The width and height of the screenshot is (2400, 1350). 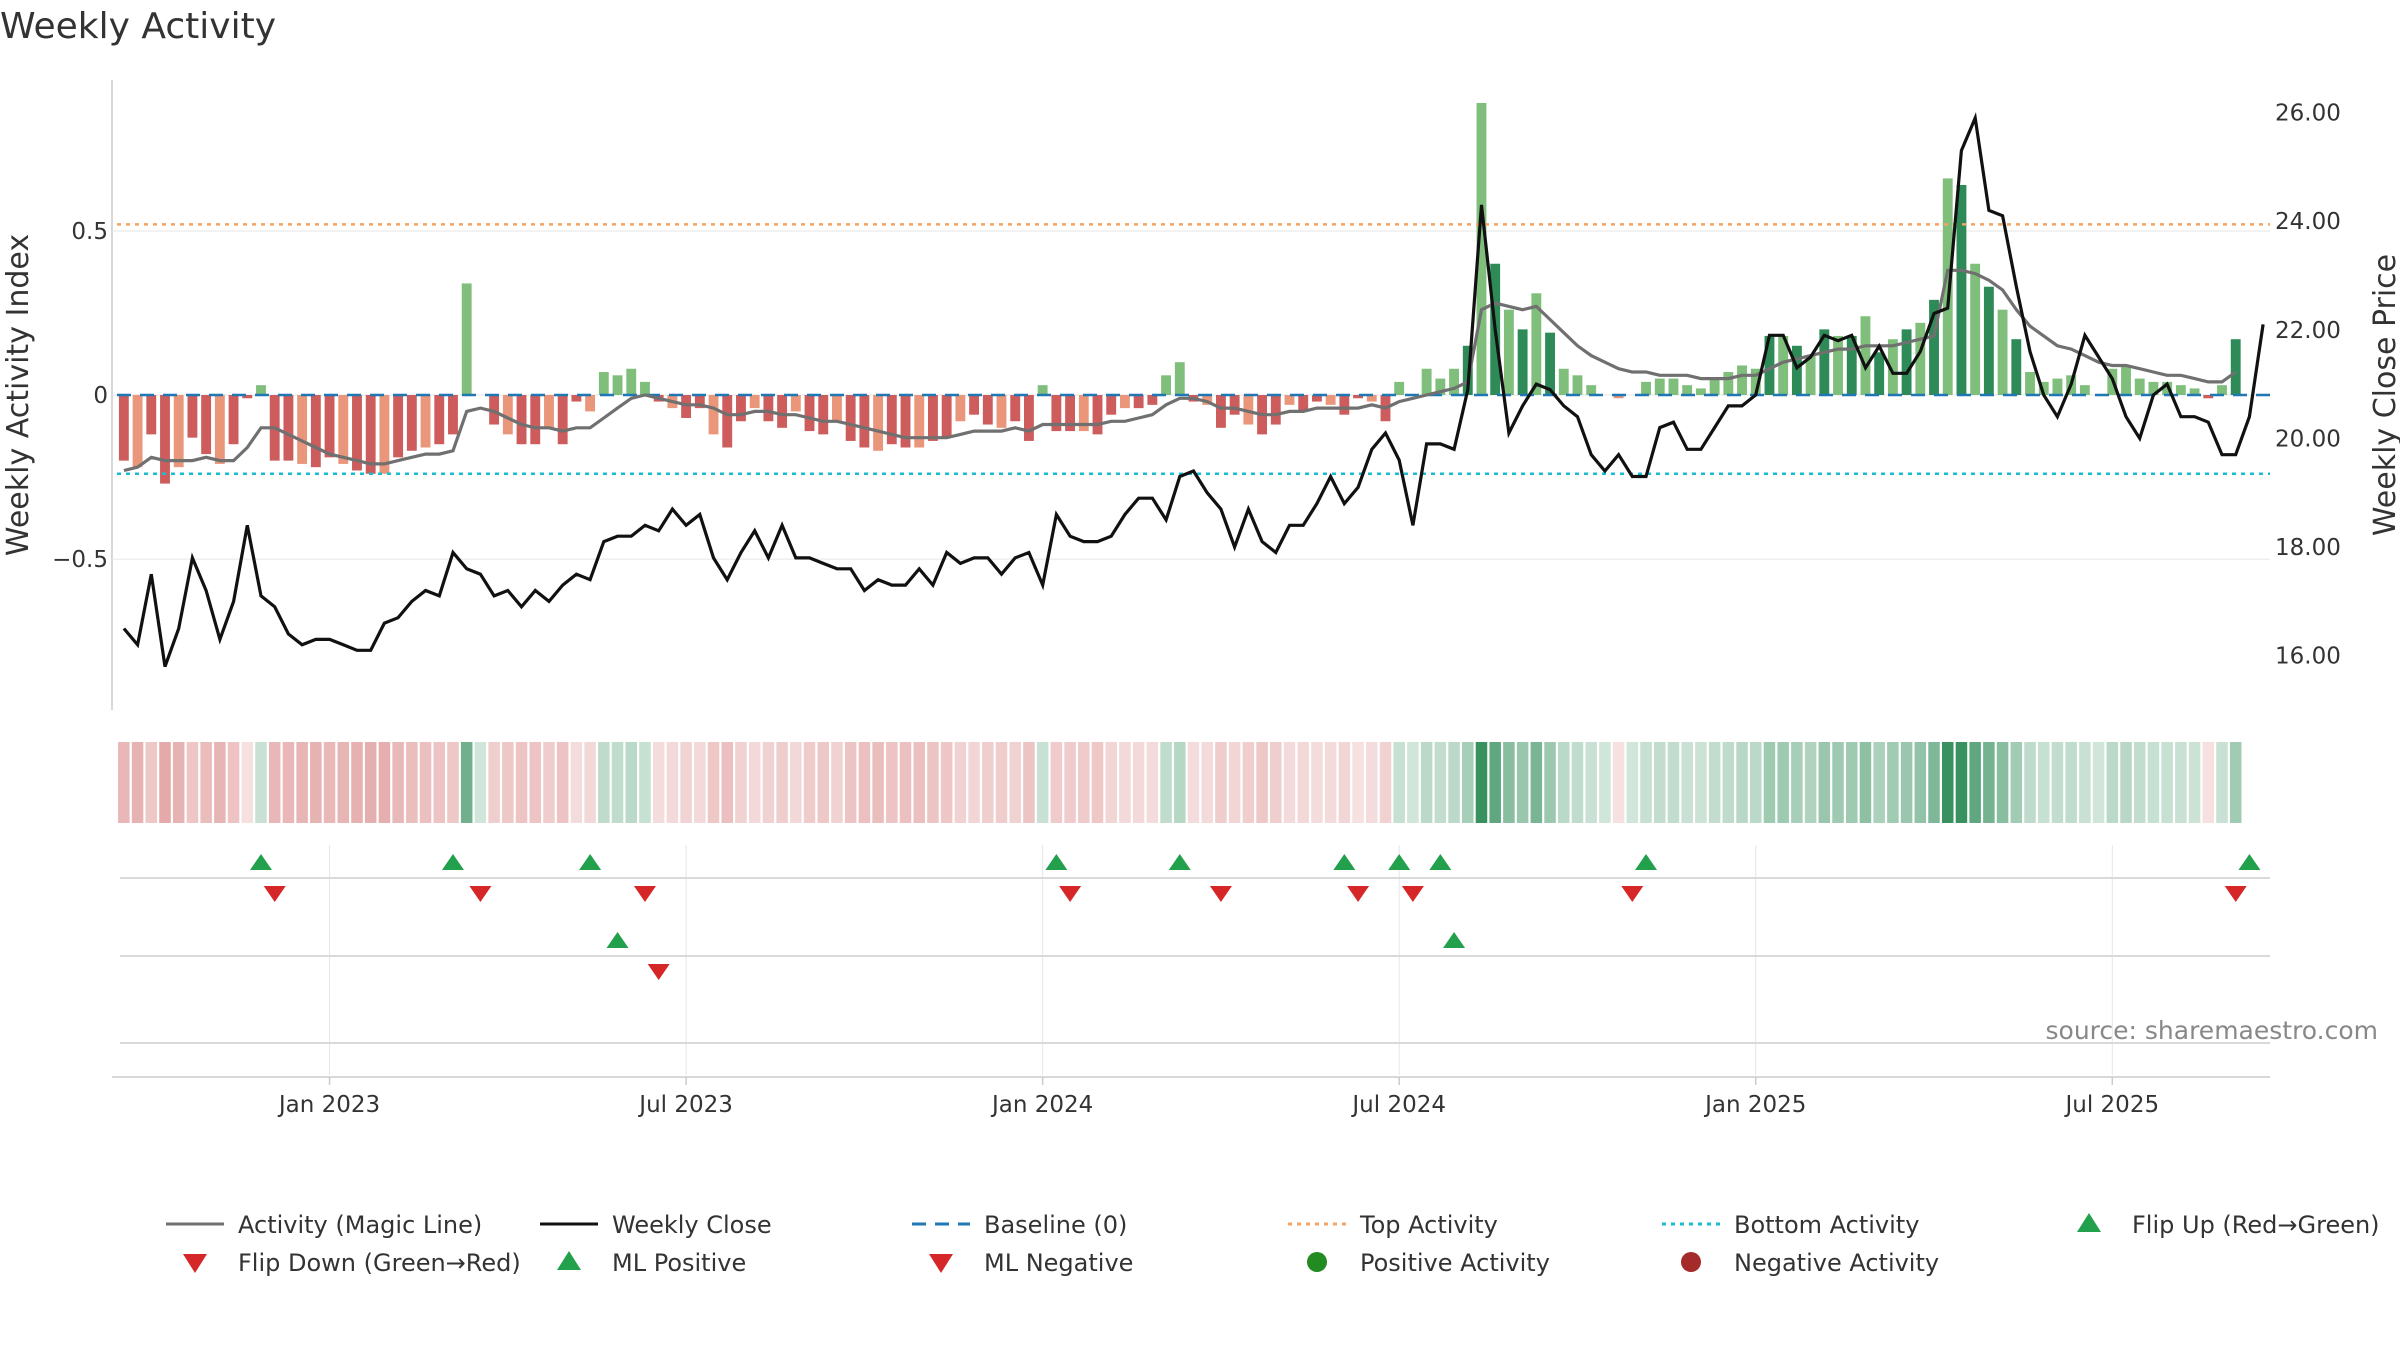 What do you see at coordinates (1810, 1263) in the screenshot?
I see `legend-item: Negative Activity` at bounding box center [1810, 1263].